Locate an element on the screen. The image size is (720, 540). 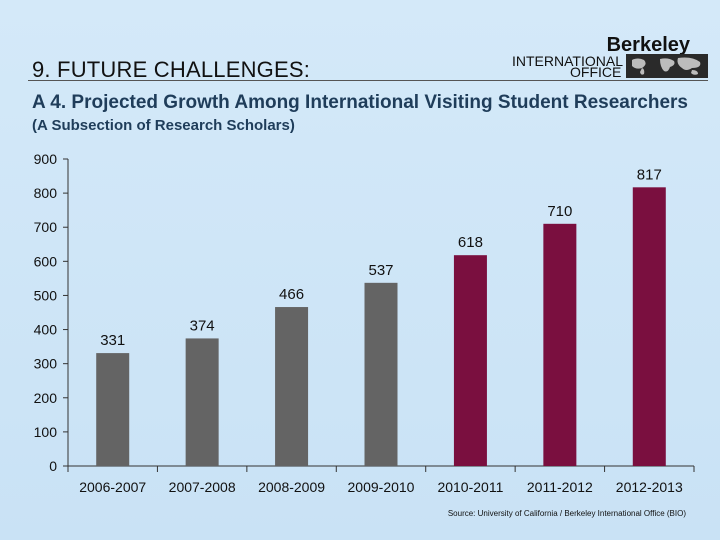
x-tick-label: 2010-2011 is located at coordinates (470, 487).